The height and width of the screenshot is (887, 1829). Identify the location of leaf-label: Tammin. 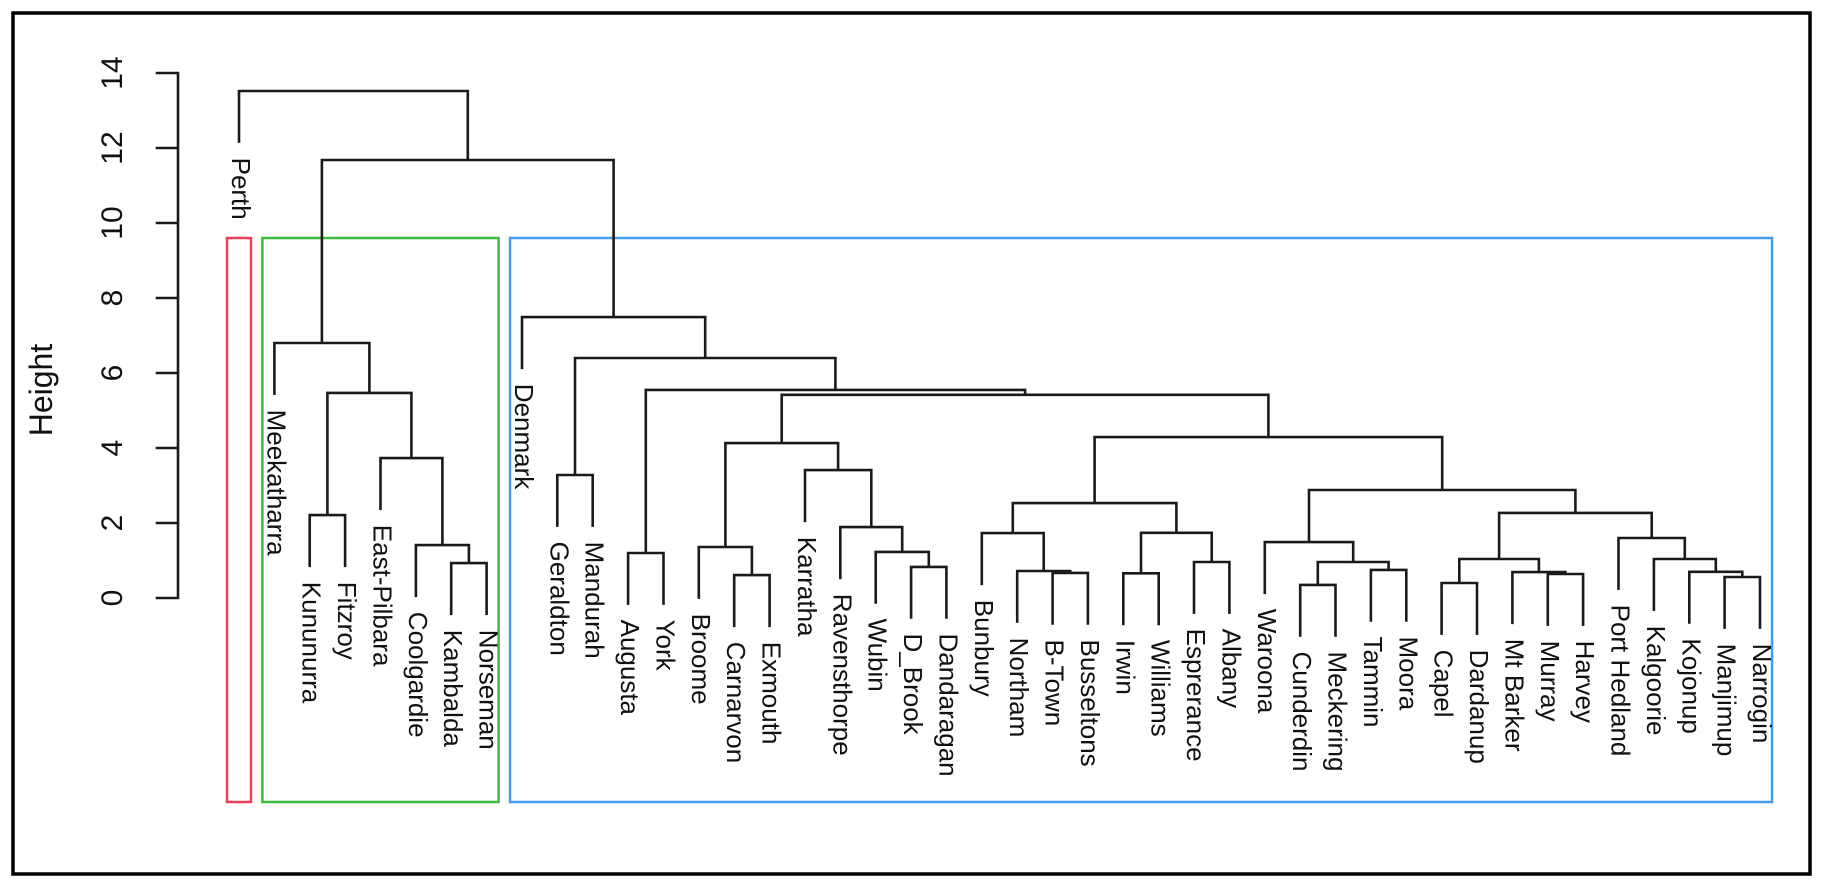
(1373, 682).